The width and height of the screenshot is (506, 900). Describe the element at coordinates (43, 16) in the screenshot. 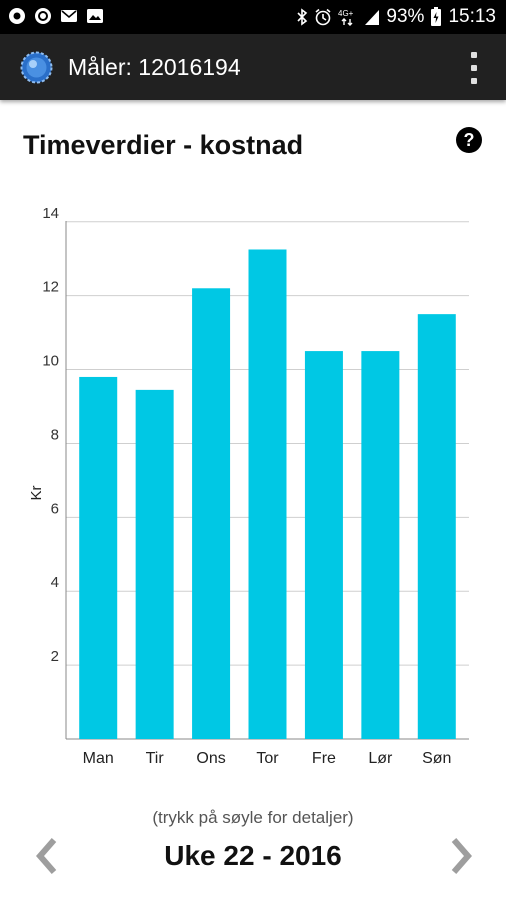

I see `alert-icon` at that location.